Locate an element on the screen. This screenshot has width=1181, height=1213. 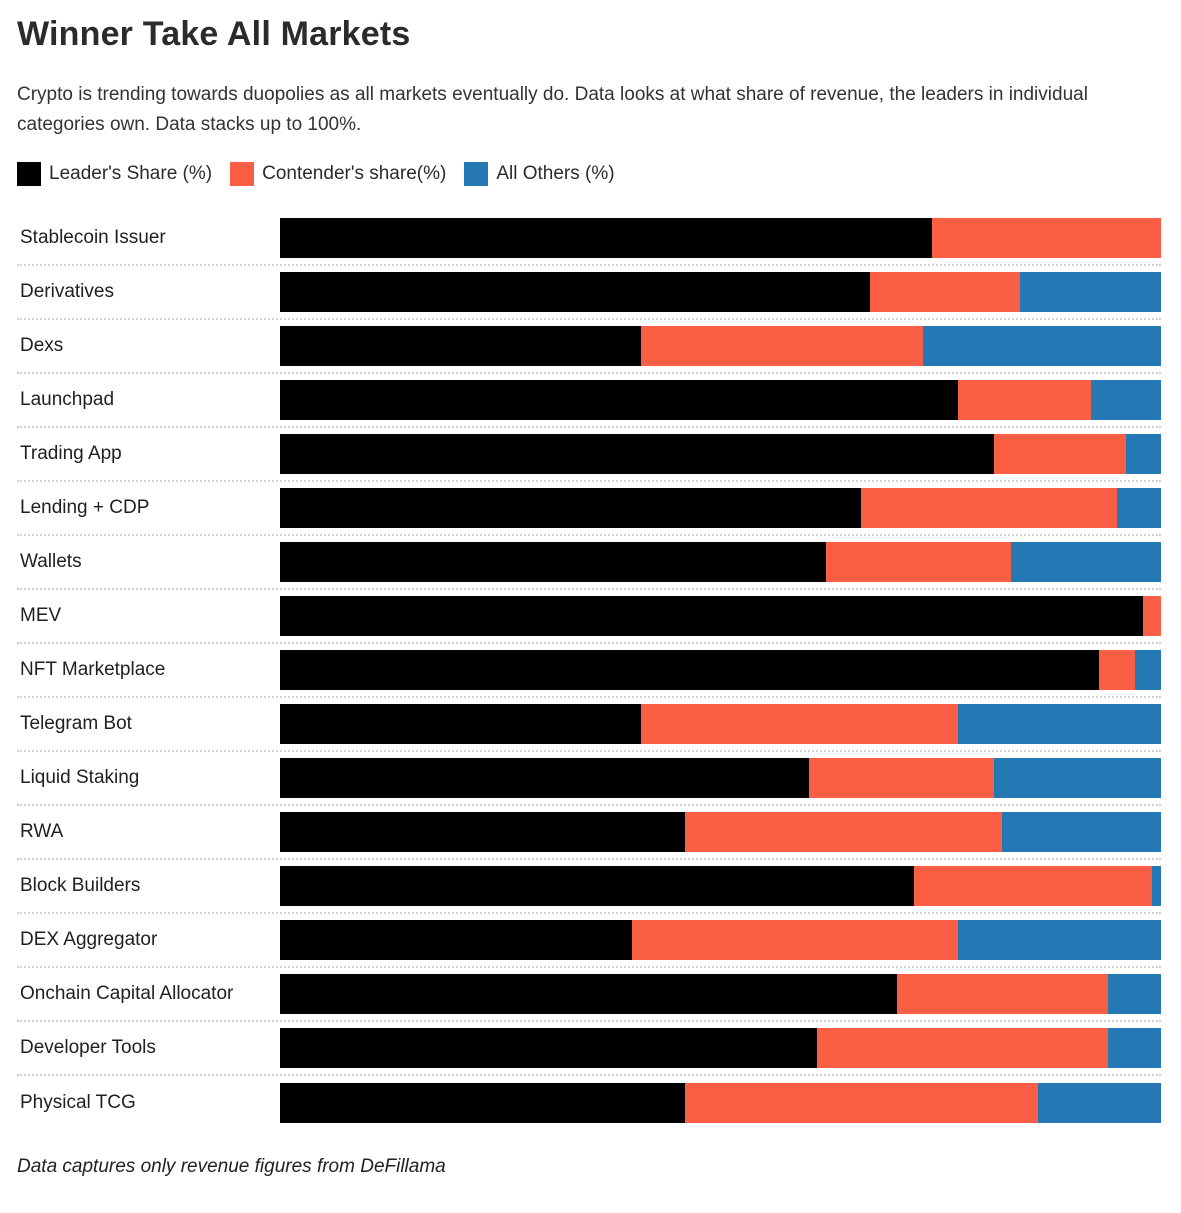
chart-row: Launchpad is located at coordinates (589, 401).